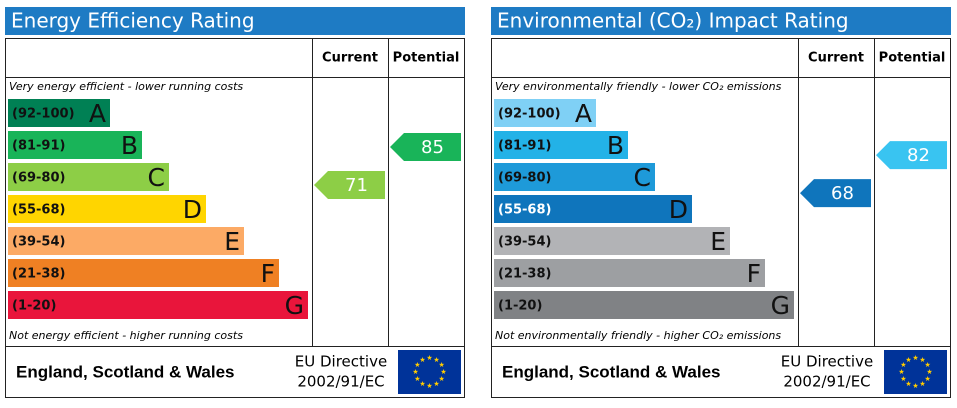  What do you see at coordinates (842, 193) in the screenshot?
I see `rating-value: 68` at bounding box center [842, 193].